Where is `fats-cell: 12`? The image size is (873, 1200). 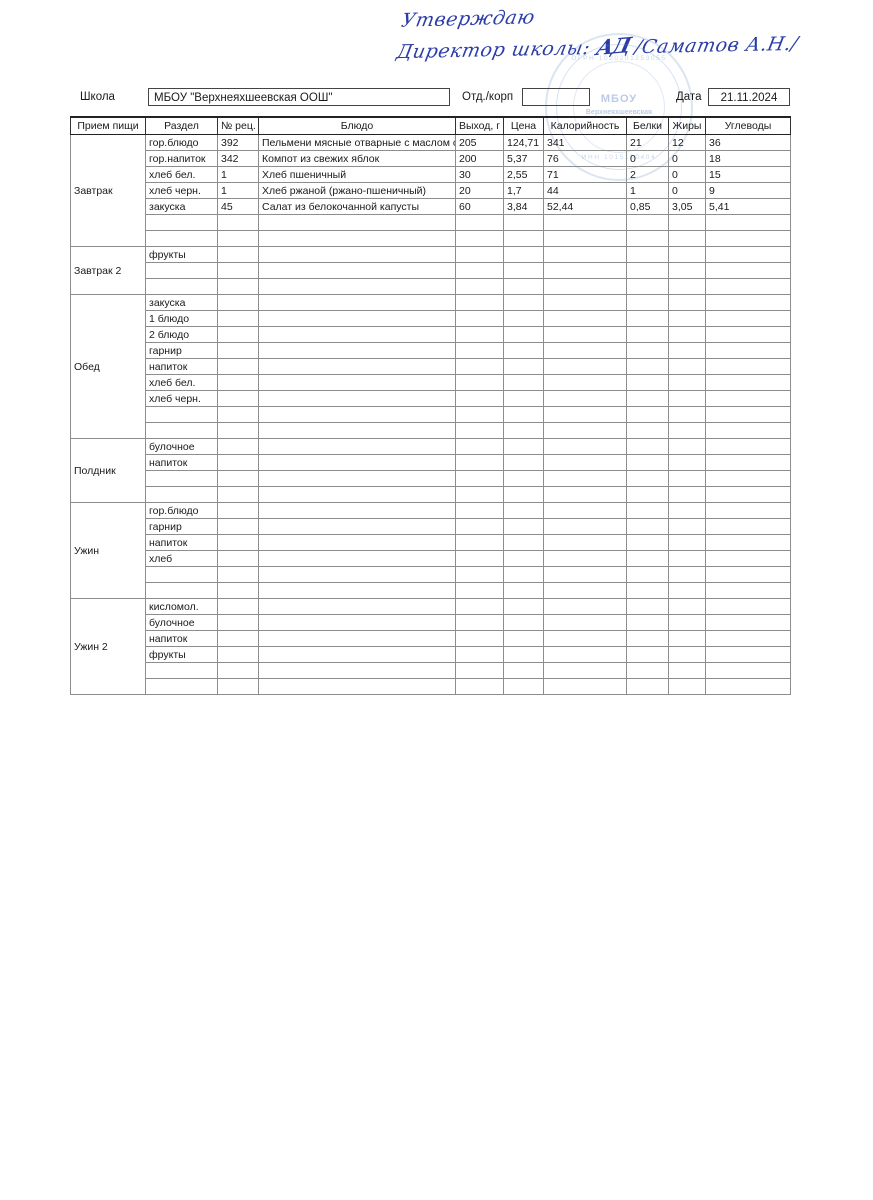 fats-cell: 12 is located at coordinates (687, 142).